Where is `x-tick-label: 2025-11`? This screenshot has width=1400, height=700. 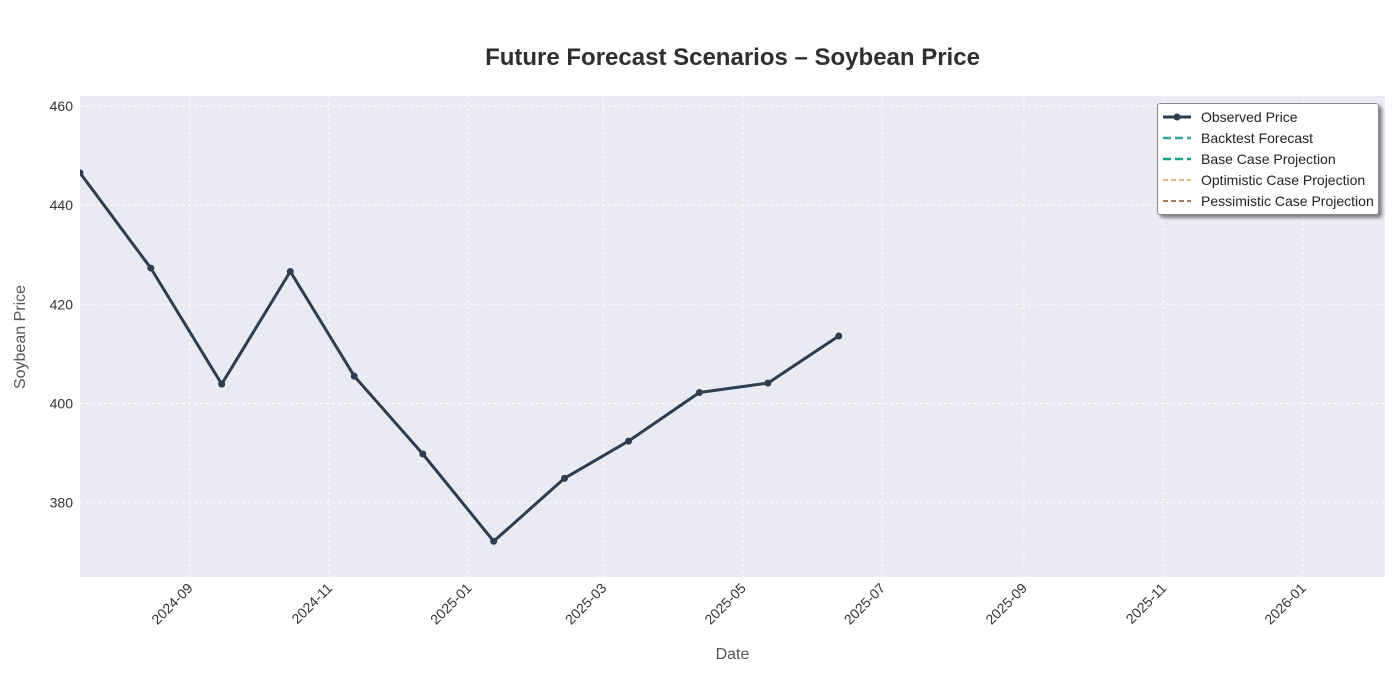 x-tick-label: 2025-11 is located at coordinates (1146, 603).